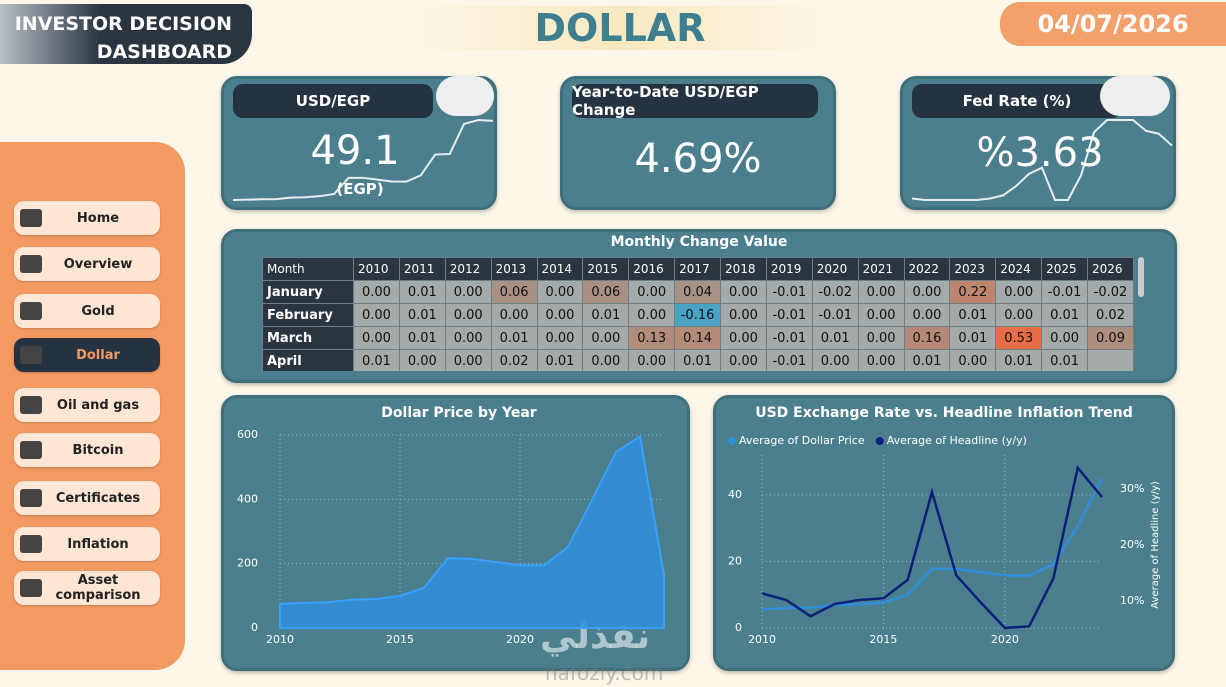 Image resolution: width=1226 pixels, height=687 pixels. Describe the element at coordinates (957, 440) in the screenshot. I see `legend-label: Average of Headline (y/y)` at that location.